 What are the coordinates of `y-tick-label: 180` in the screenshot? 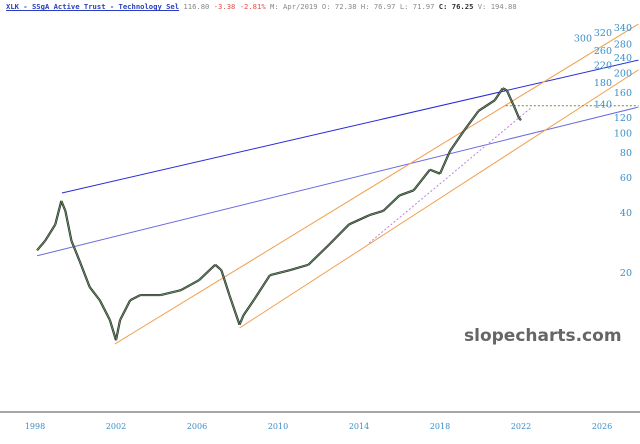 It's located at (603, 83).